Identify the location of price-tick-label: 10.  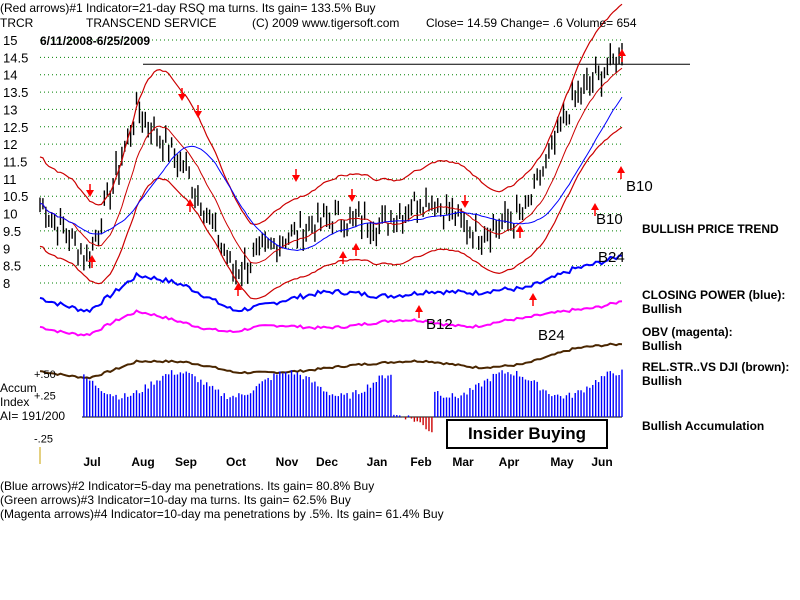
(10, 214).